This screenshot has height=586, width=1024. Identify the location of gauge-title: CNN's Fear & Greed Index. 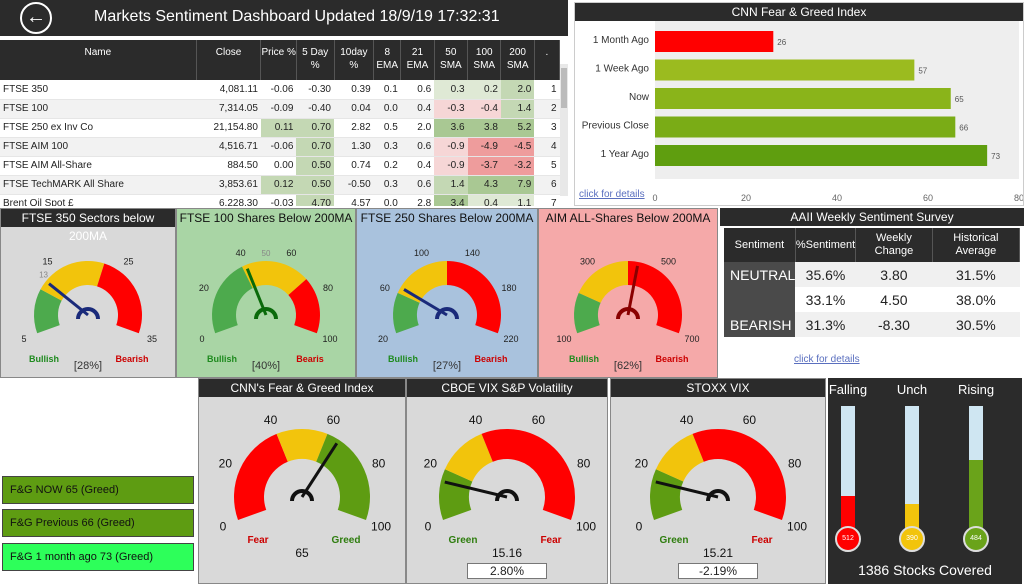
(302, 388).